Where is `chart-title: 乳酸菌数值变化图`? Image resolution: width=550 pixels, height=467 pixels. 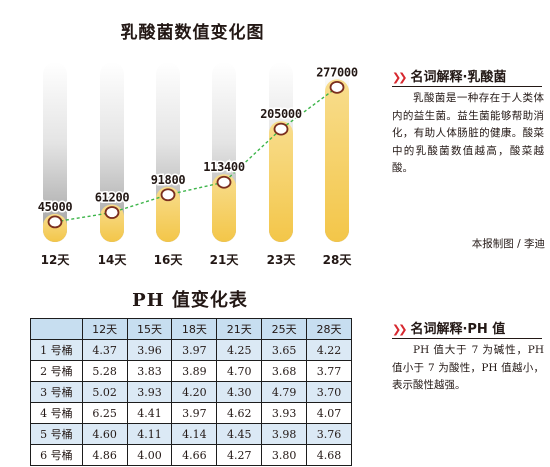 chart-title: 乳酸菌数值变化图 is located at coordinates (192, 33).